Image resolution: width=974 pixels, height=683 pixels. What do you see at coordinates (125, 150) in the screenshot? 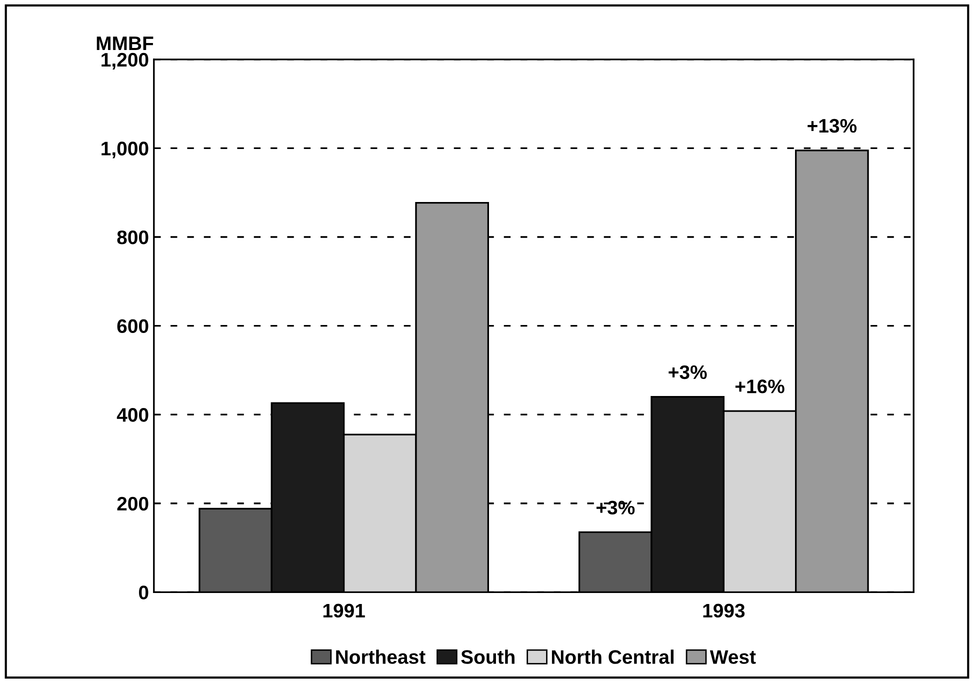
I see `y-tick-label: 1,000` at bounding box center [125, 150].